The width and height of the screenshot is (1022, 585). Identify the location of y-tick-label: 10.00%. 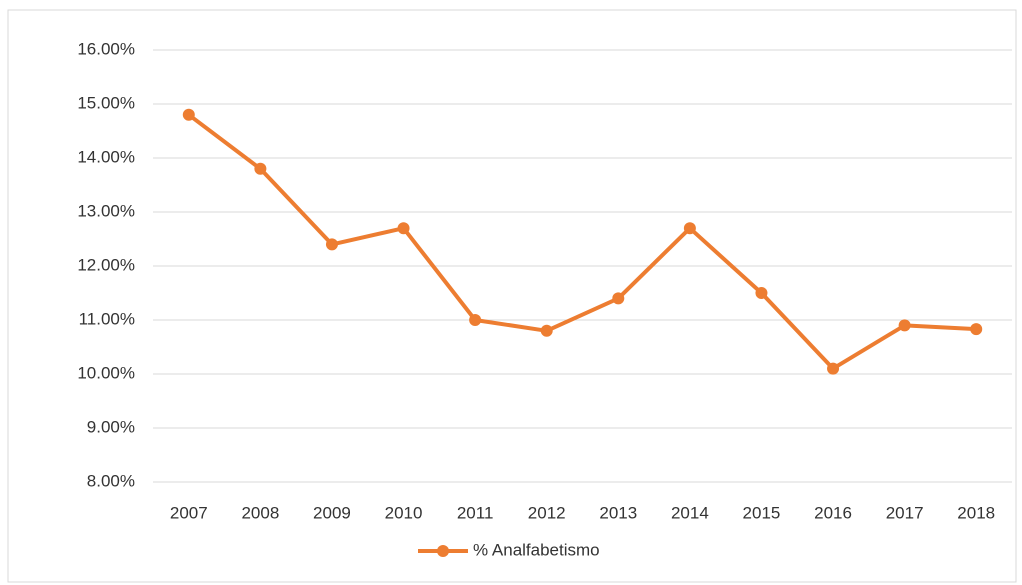
(106, 372).